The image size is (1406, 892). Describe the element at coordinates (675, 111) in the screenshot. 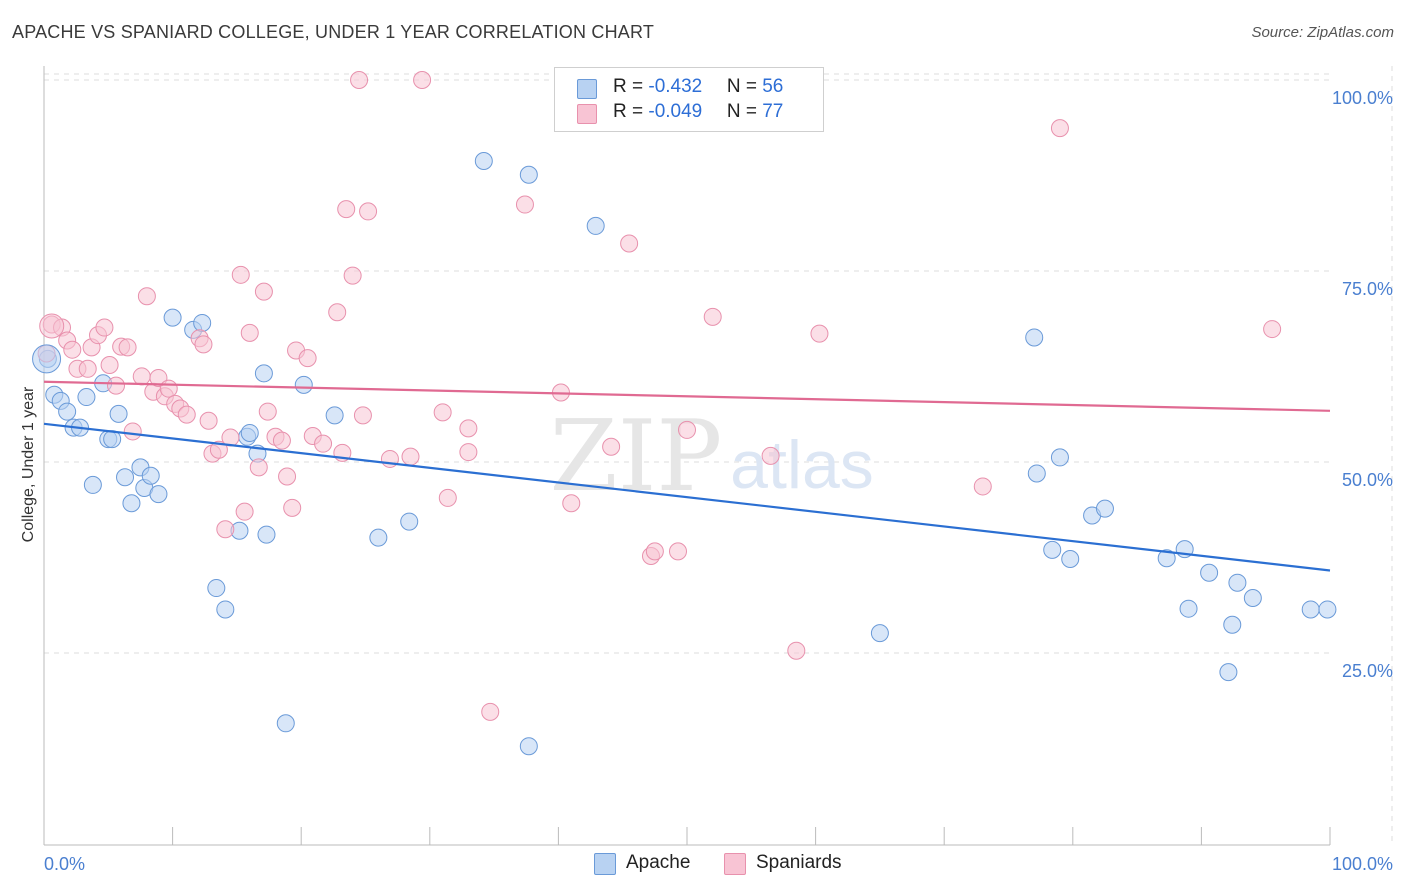

I see `spaniards-r-value: -0.049` at that location.